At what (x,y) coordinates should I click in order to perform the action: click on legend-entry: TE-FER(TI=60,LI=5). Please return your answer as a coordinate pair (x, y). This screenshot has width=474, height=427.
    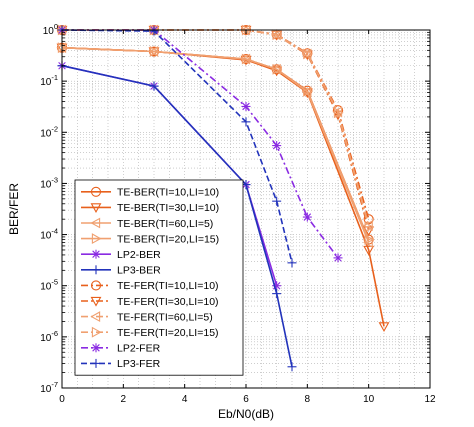
    Looking at the image, I should click on (147, 317).